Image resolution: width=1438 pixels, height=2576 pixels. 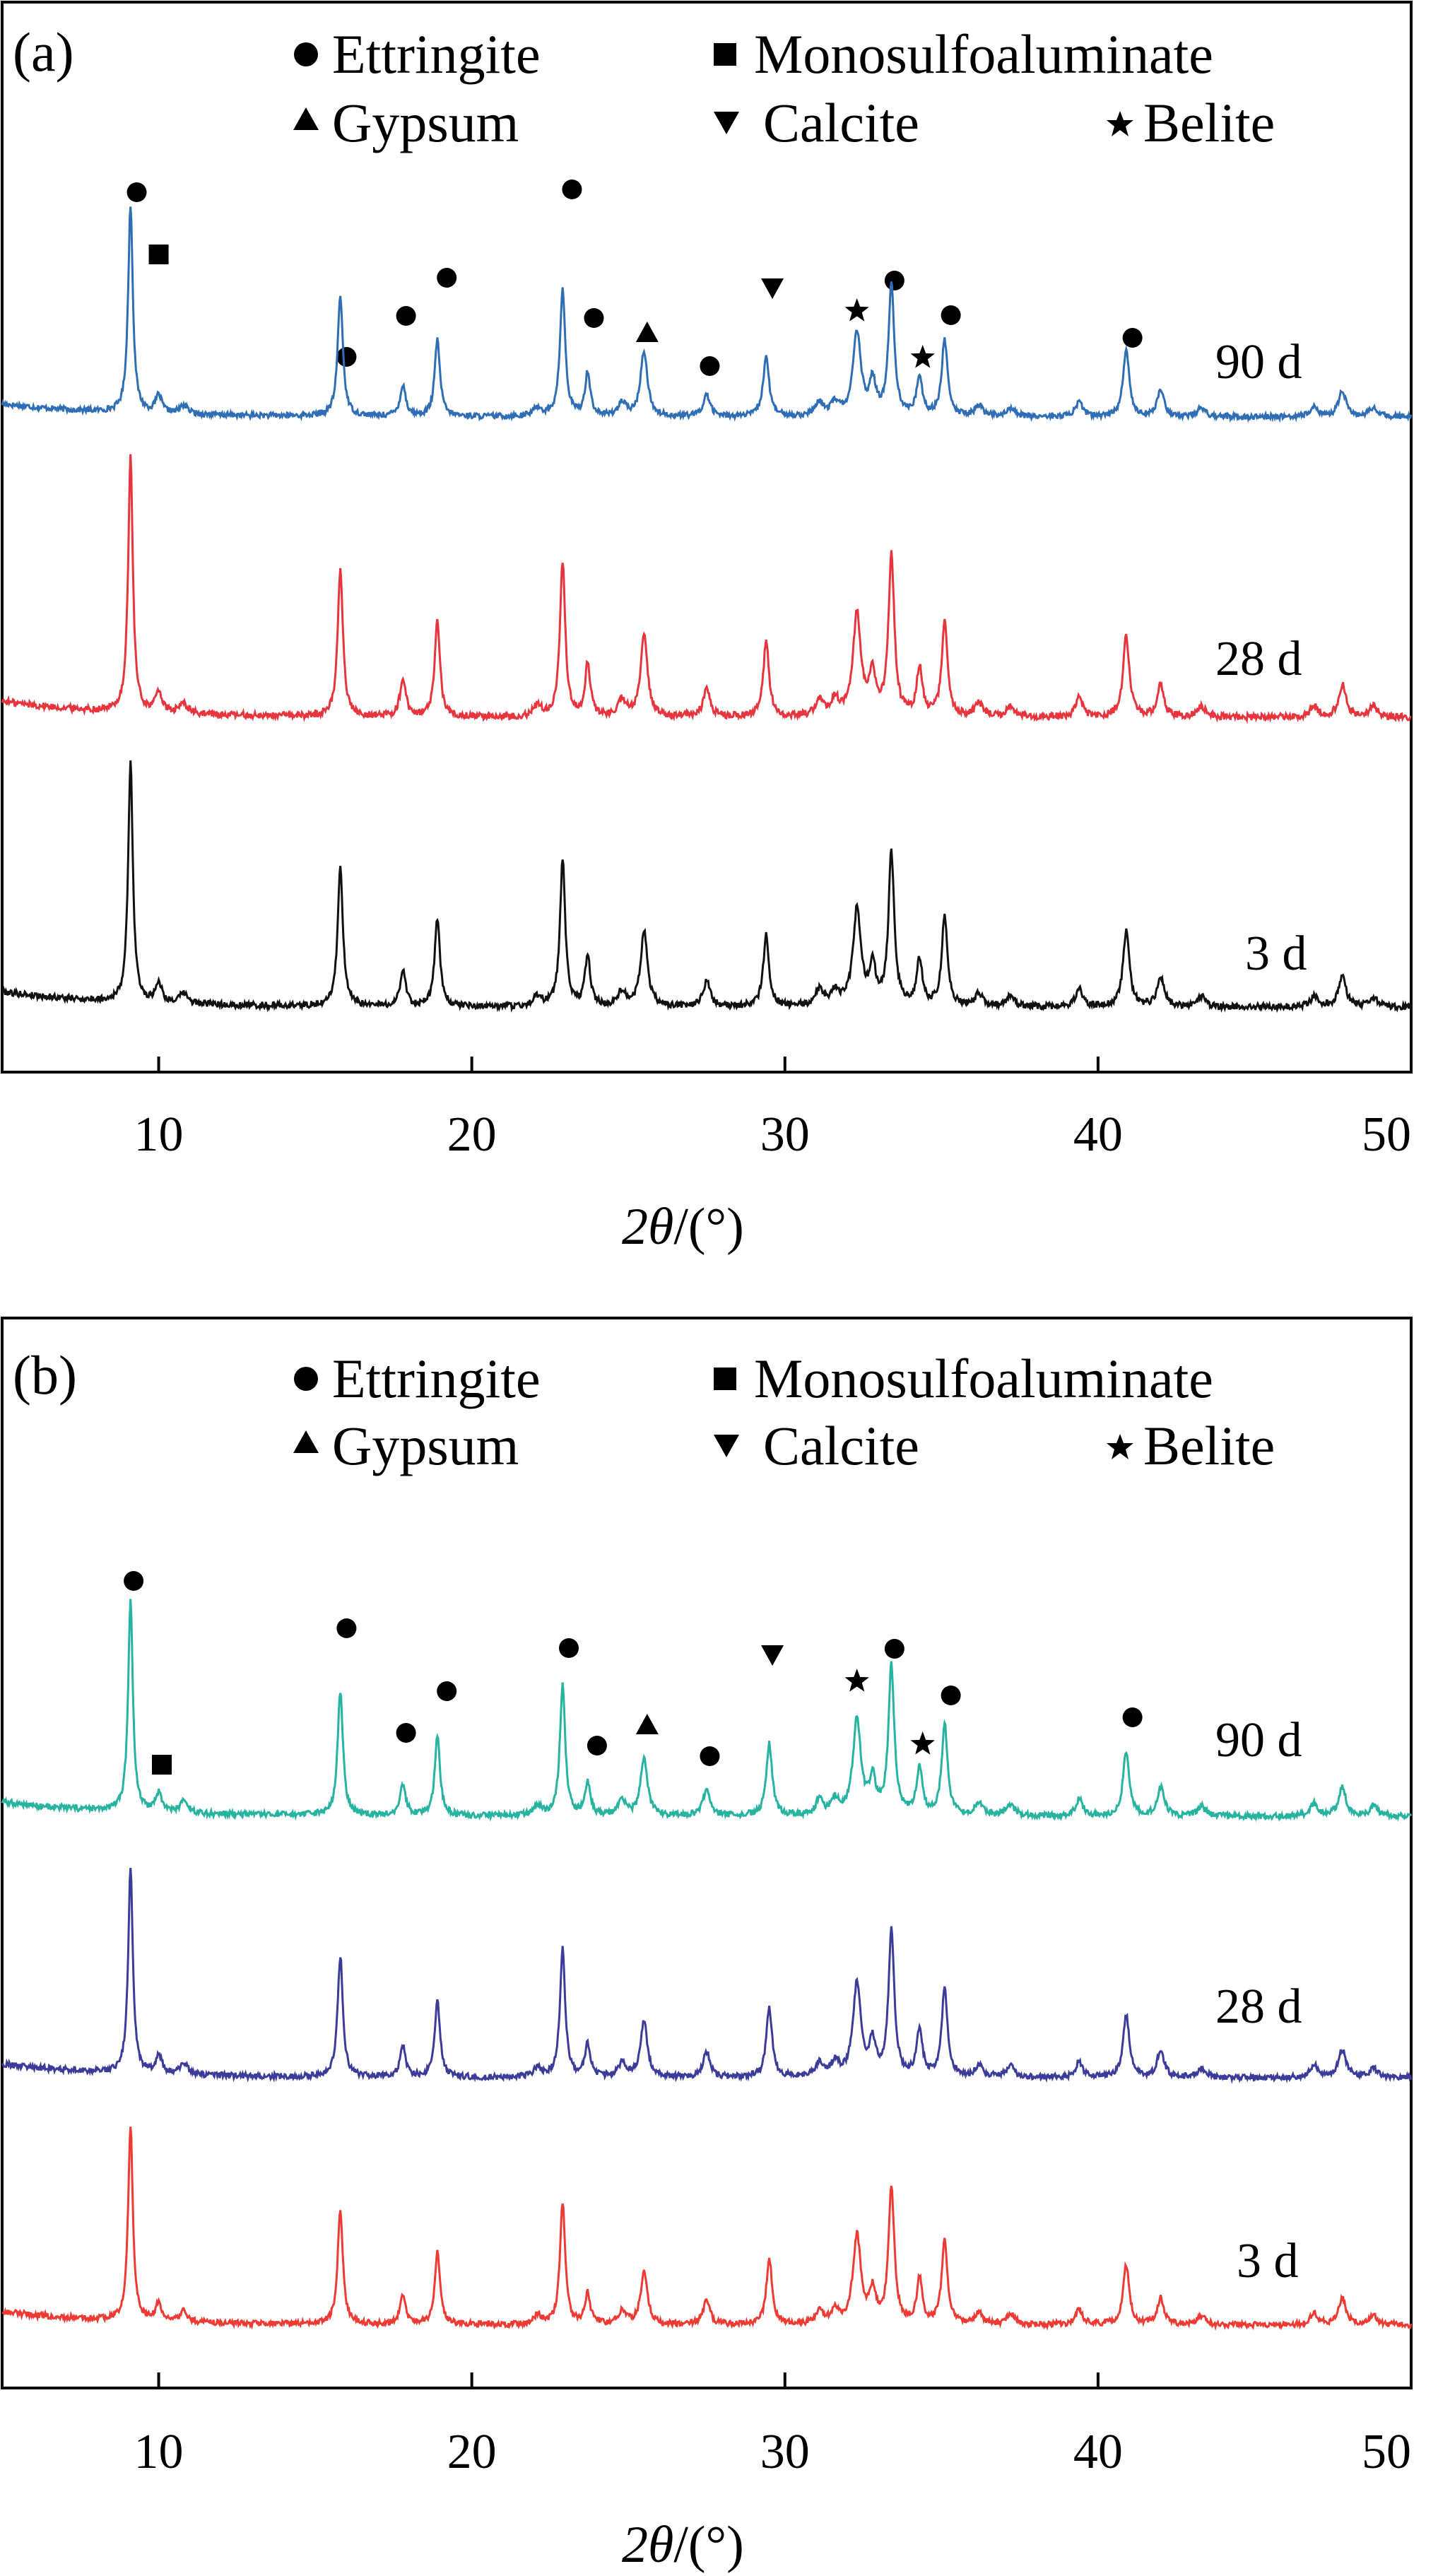 What do you see at coordinates (634, 1673) in the screenshot?
I see `phase-markers-b` at bounding box center [634, 1673].